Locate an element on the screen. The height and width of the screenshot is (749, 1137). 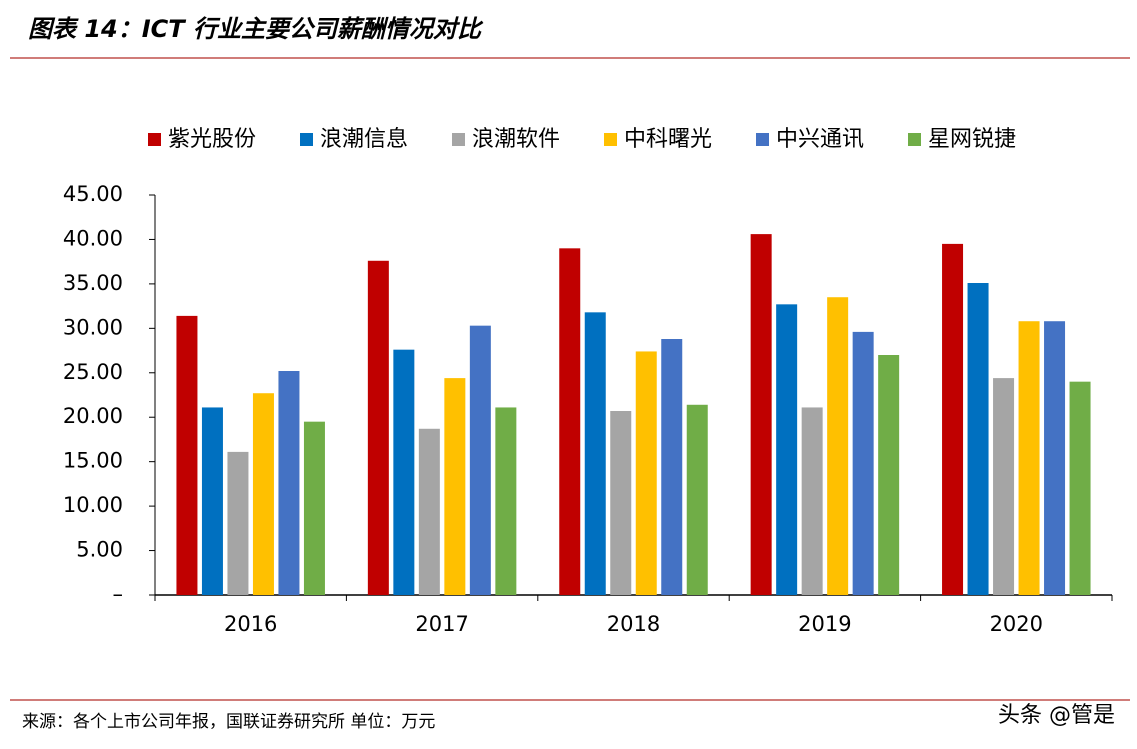
x-tick-label: 2020 is located at coordinates (1016, 624).